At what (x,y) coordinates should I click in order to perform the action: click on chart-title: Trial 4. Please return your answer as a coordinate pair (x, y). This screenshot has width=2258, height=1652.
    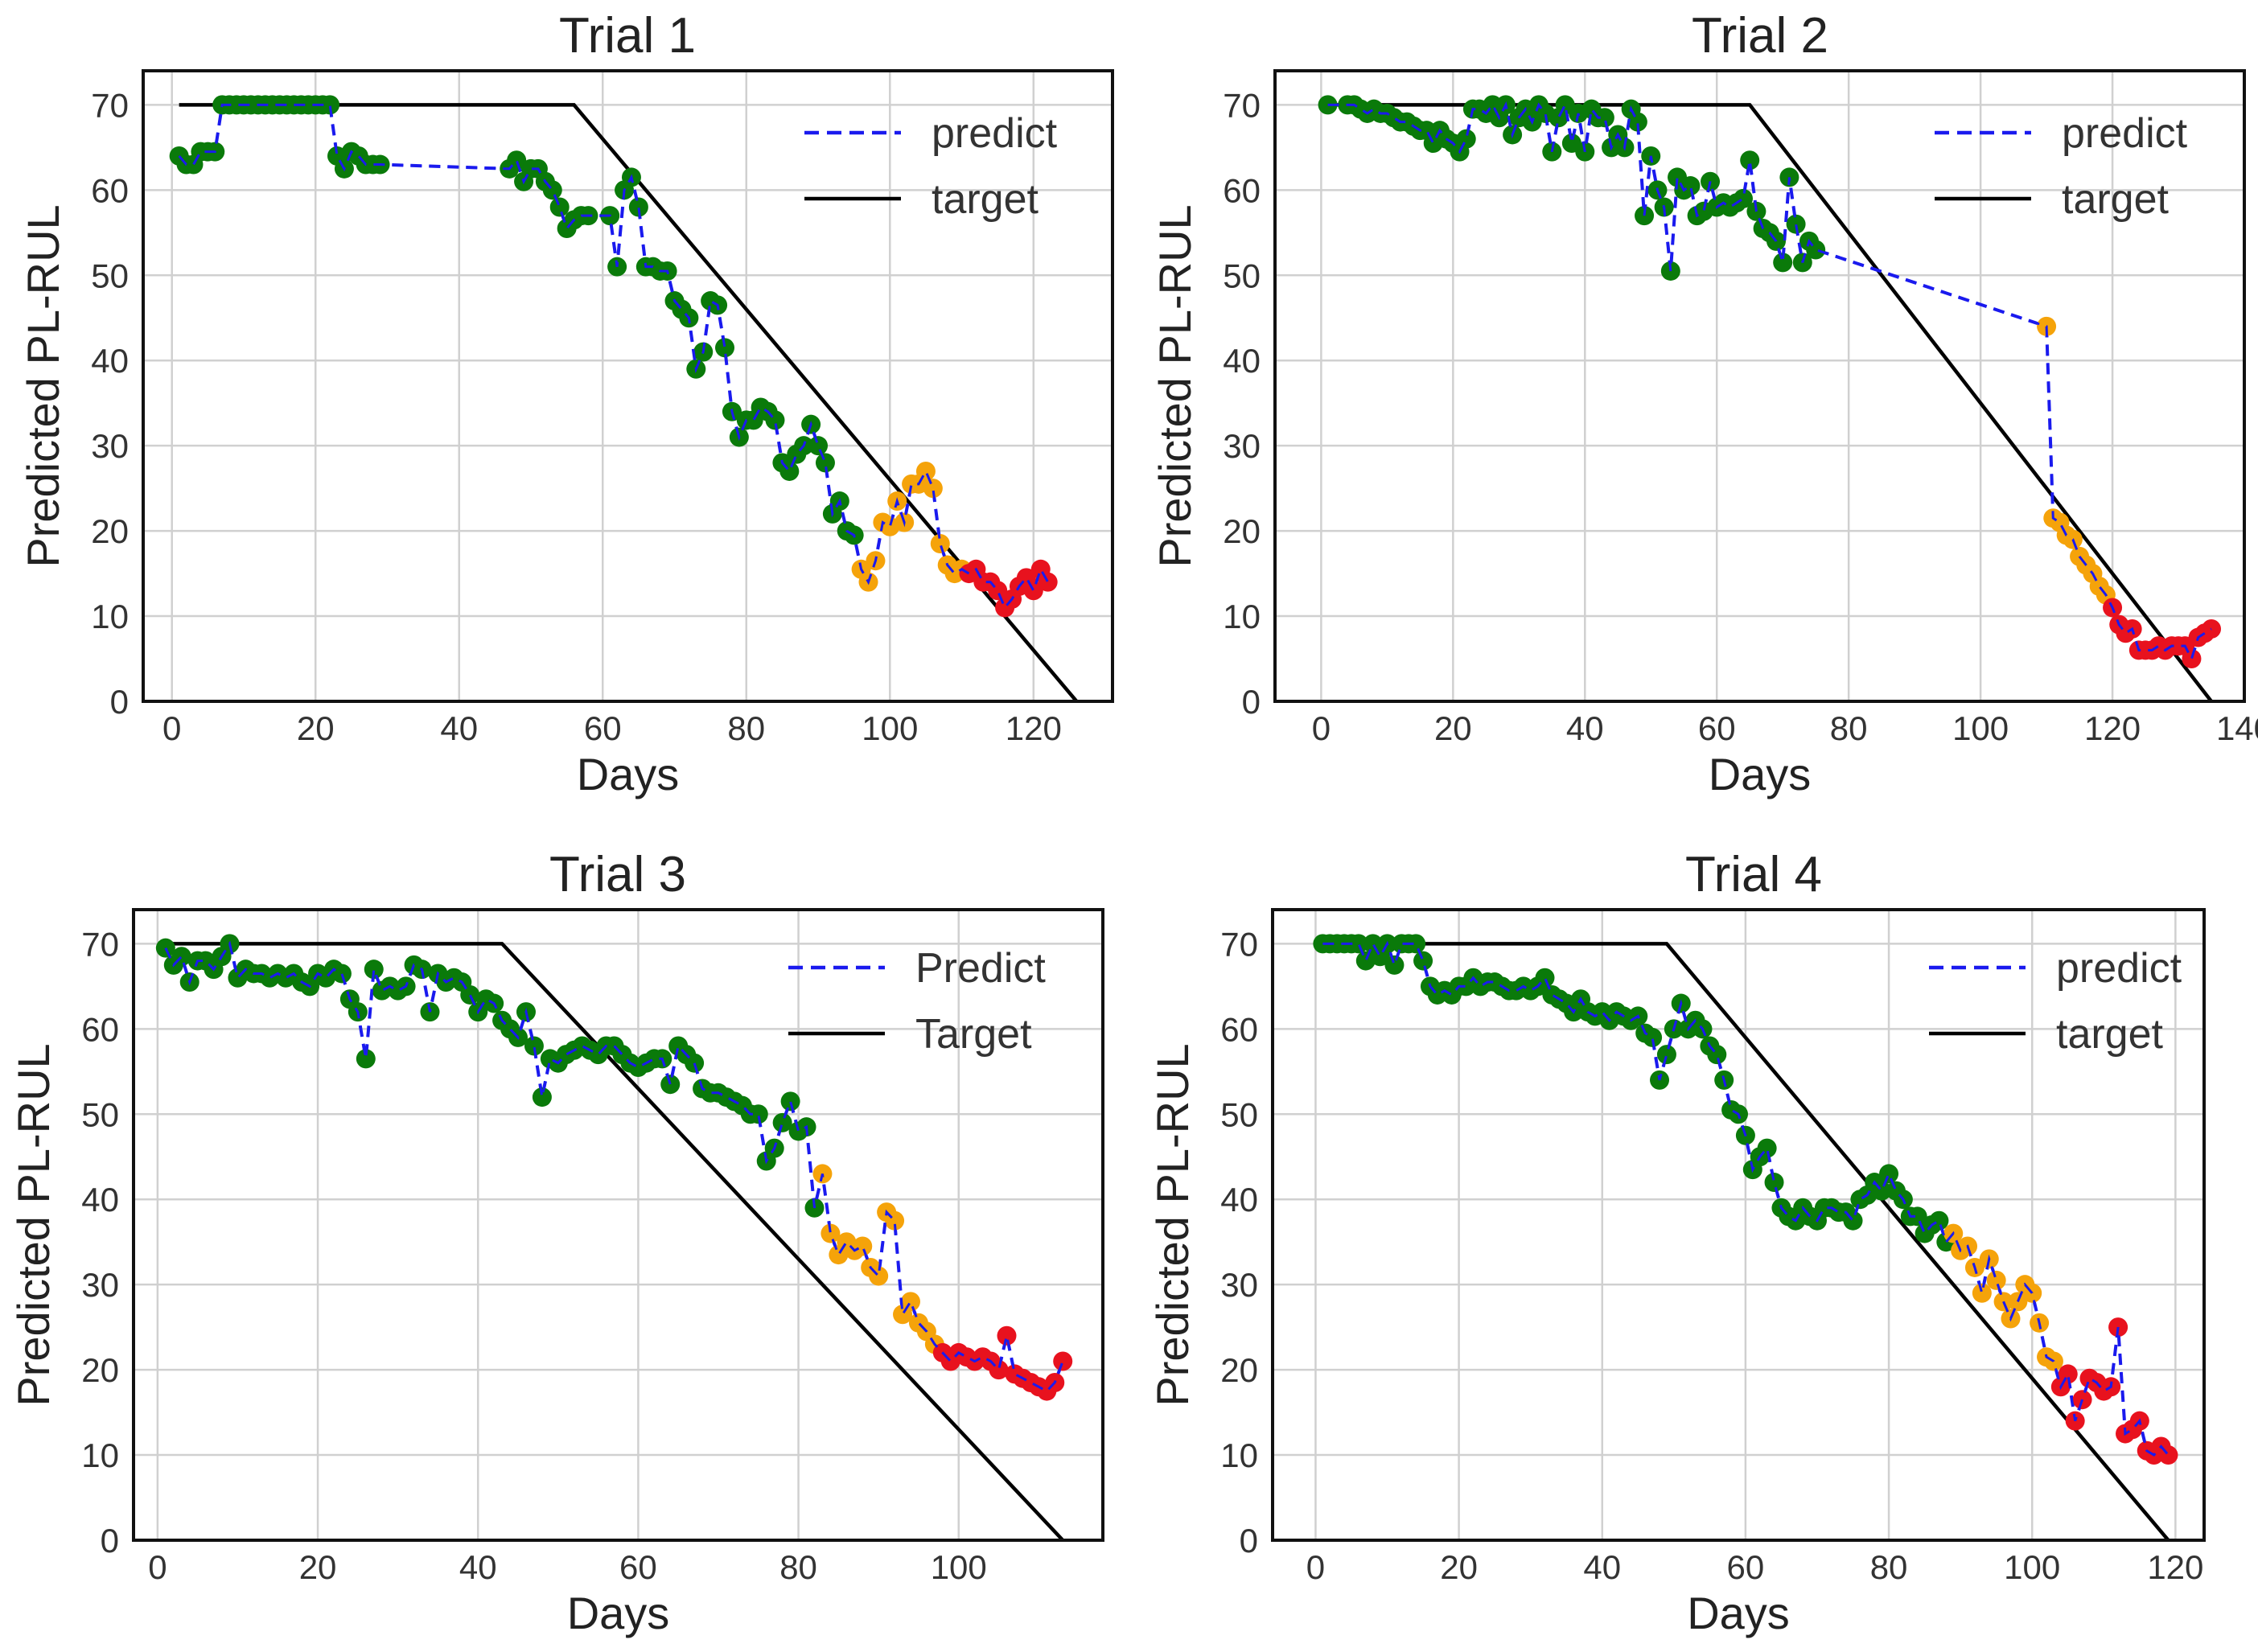
    Looking at the image, I should click on (1753, 874).